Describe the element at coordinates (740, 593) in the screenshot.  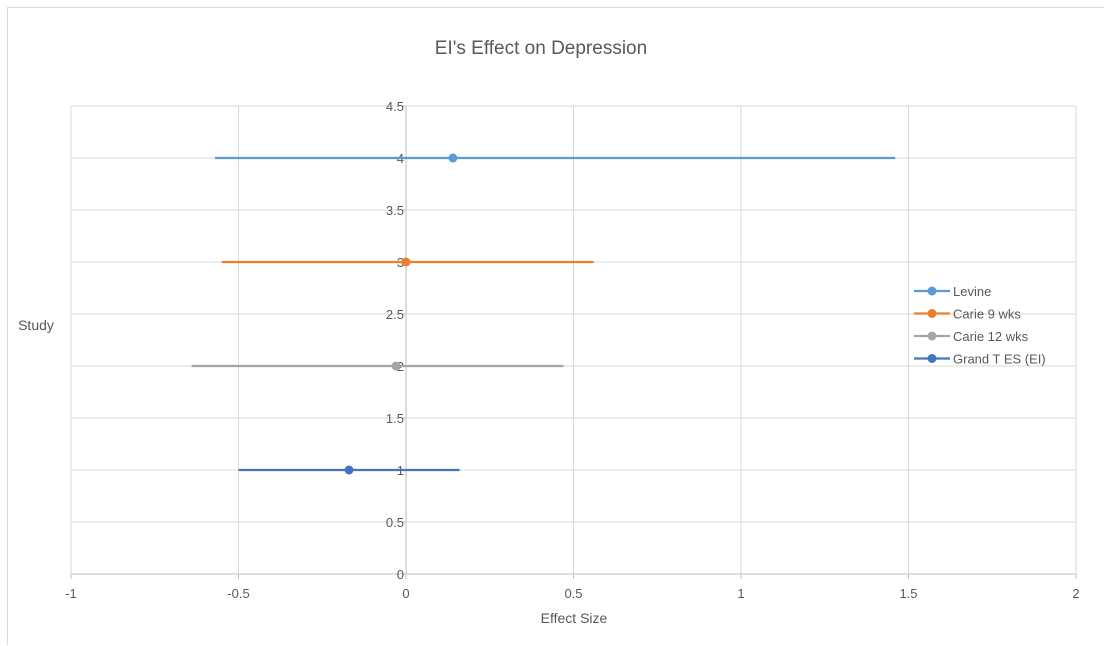
I see `x-tick-label: 1` at that location.